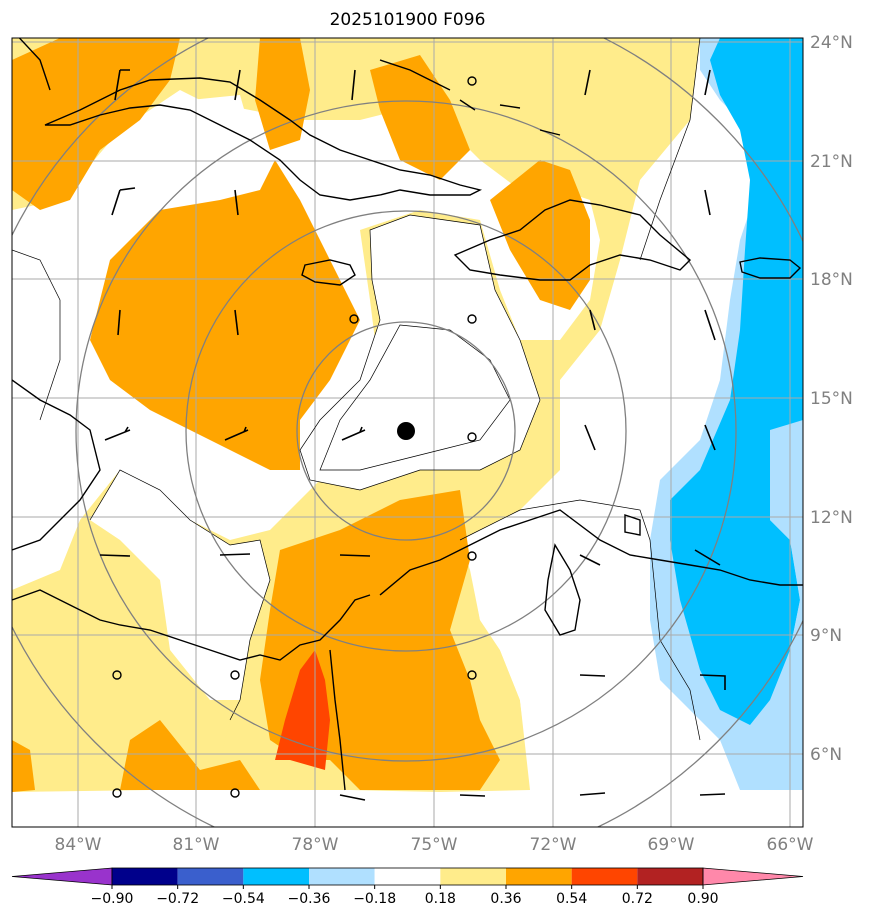 Image resolution: width=873 pixels, height=924 pixels. What do you see at coordinates (826, 636) in the screenshot?
I see `lat-label: 9°N` at bounding box center [826, 636].